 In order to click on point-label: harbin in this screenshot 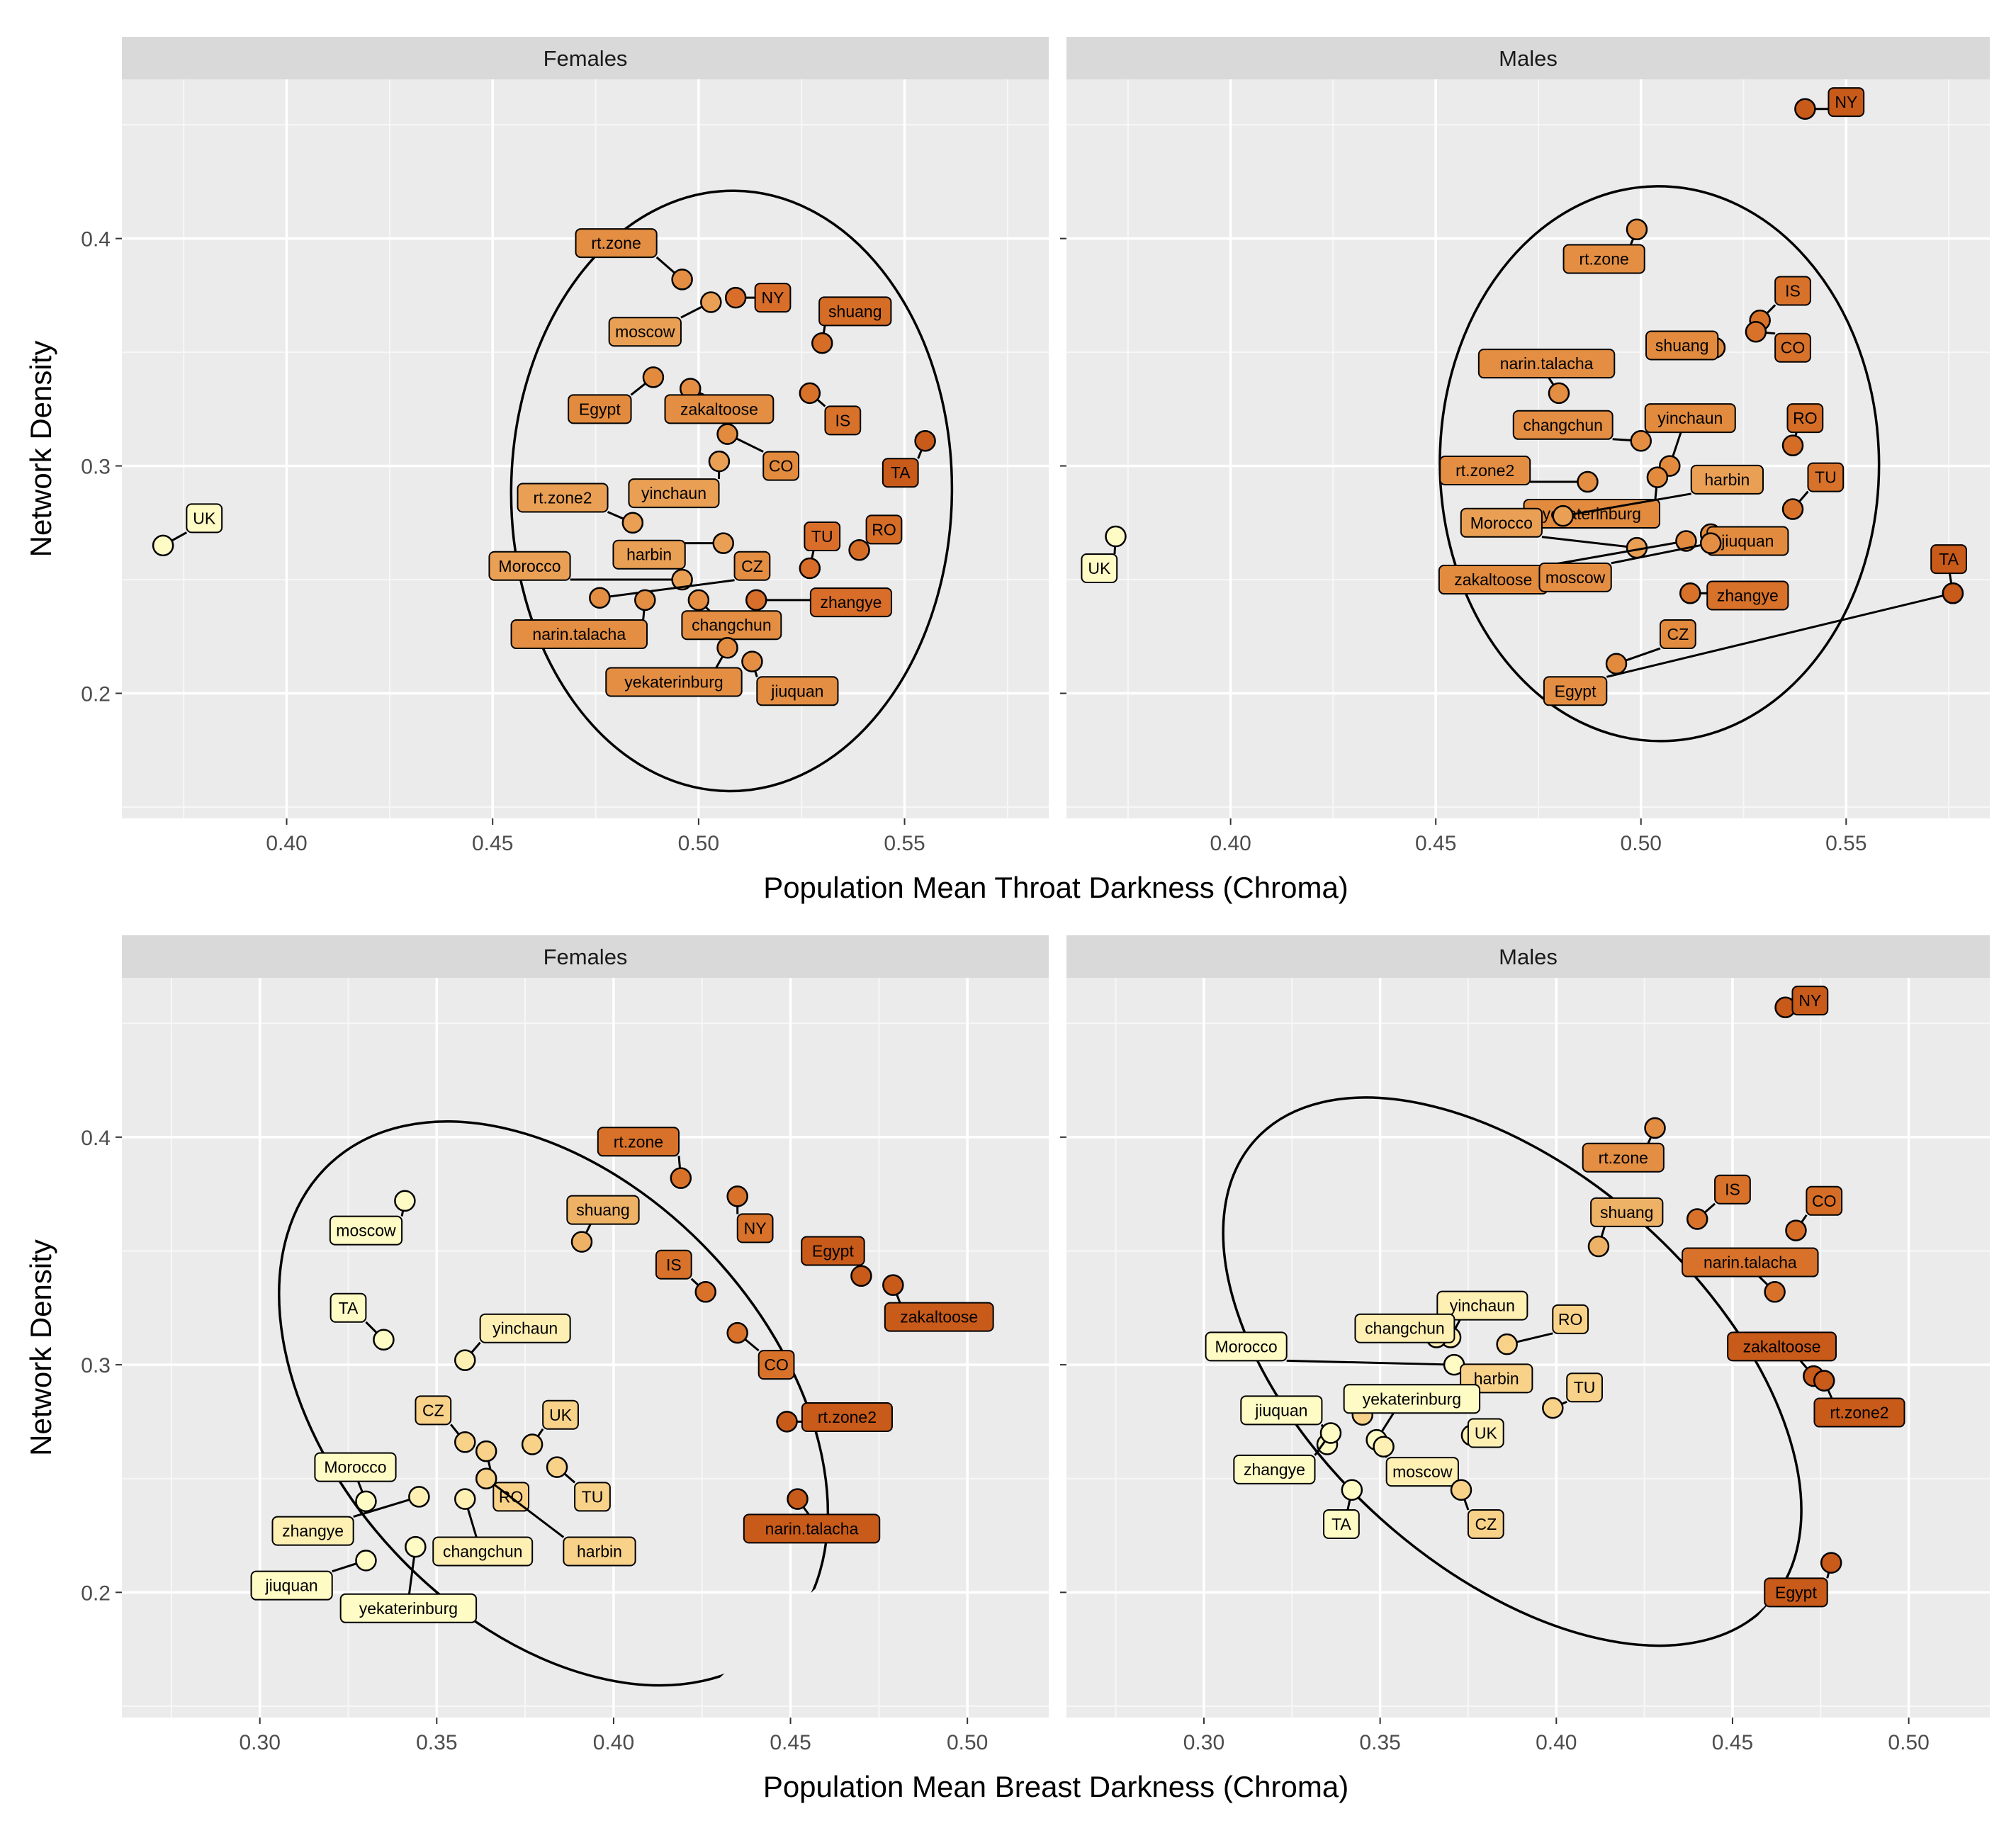, I will do `click(1727, 480)`.